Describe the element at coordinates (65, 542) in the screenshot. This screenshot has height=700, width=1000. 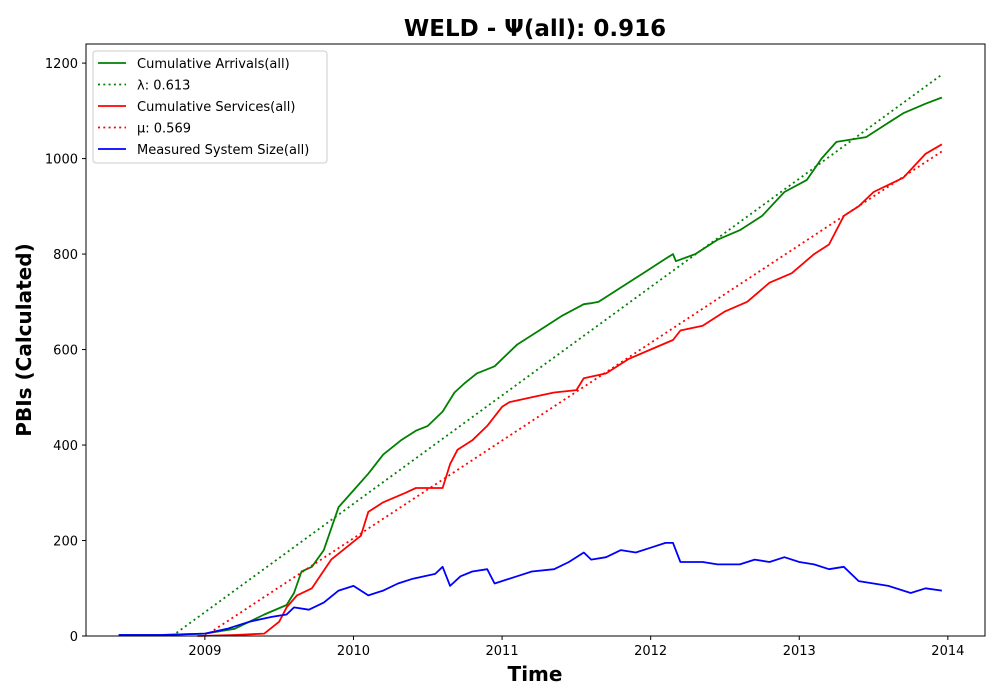
I see `y-tick-label: 200` at that location.